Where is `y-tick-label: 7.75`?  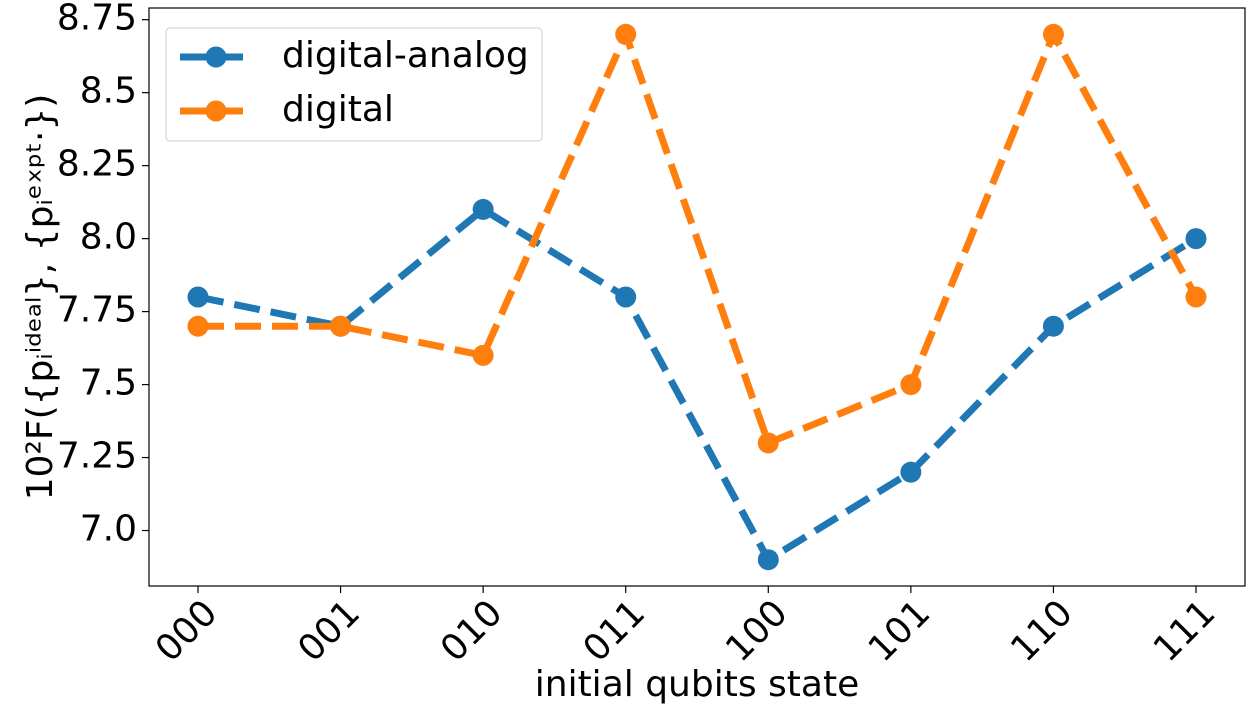
y-tick-label: 7.75 is located at coordinates (97, 310).